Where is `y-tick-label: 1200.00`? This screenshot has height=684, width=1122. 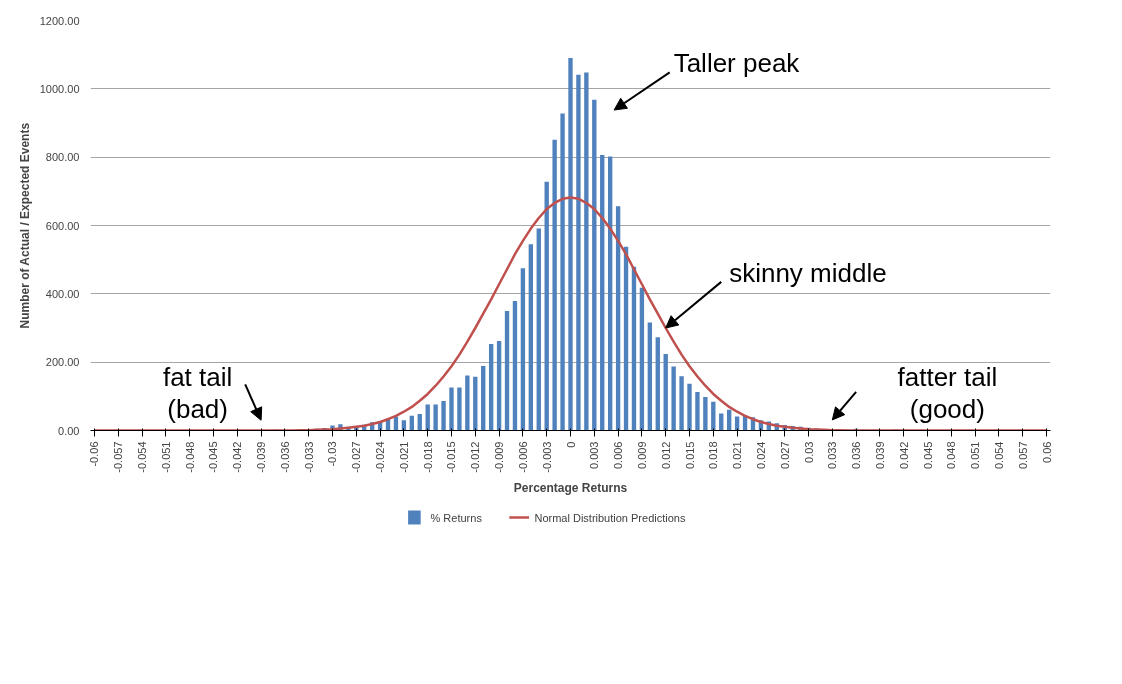 y-tick-label: 1200.00 is located at coordinates (59, 20).